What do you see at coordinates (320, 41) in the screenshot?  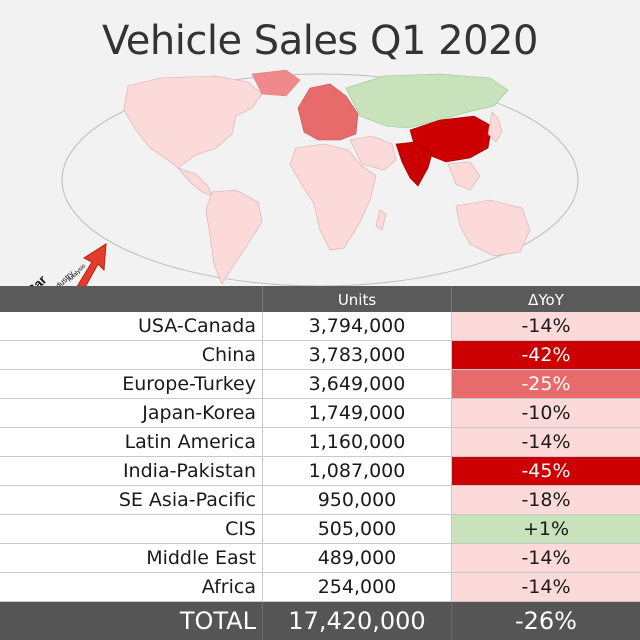 I see `chart-title: Vehicle Sales Q1 2020` at bounding box center [320, 41].